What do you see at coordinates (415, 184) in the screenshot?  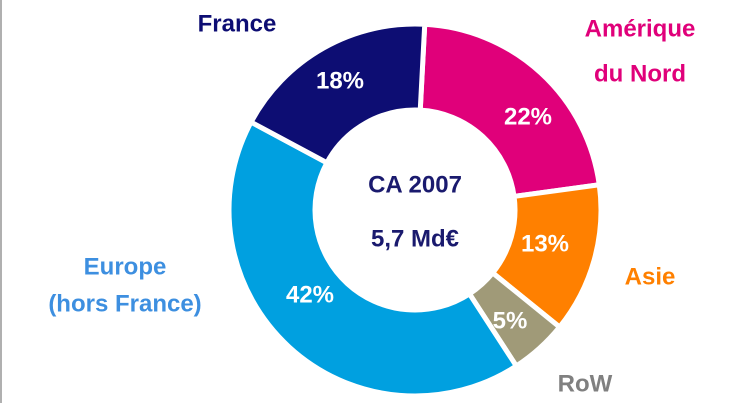 I see `center-line: CA 2007` at bounding box center [415, 184].